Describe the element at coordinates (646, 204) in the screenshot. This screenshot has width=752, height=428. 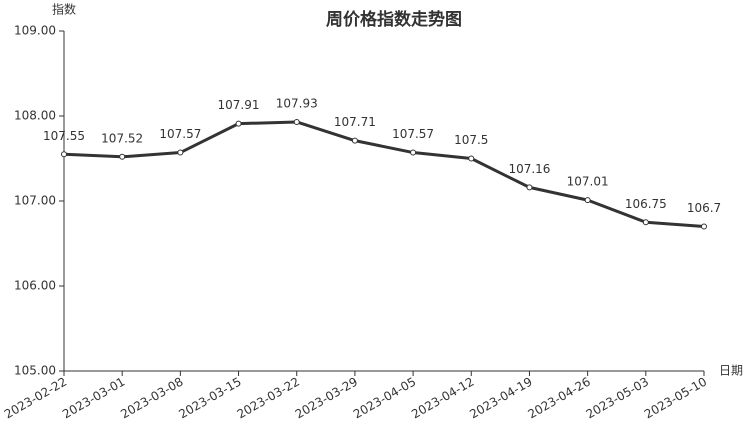
I see `data-label: 106.75` at that location.